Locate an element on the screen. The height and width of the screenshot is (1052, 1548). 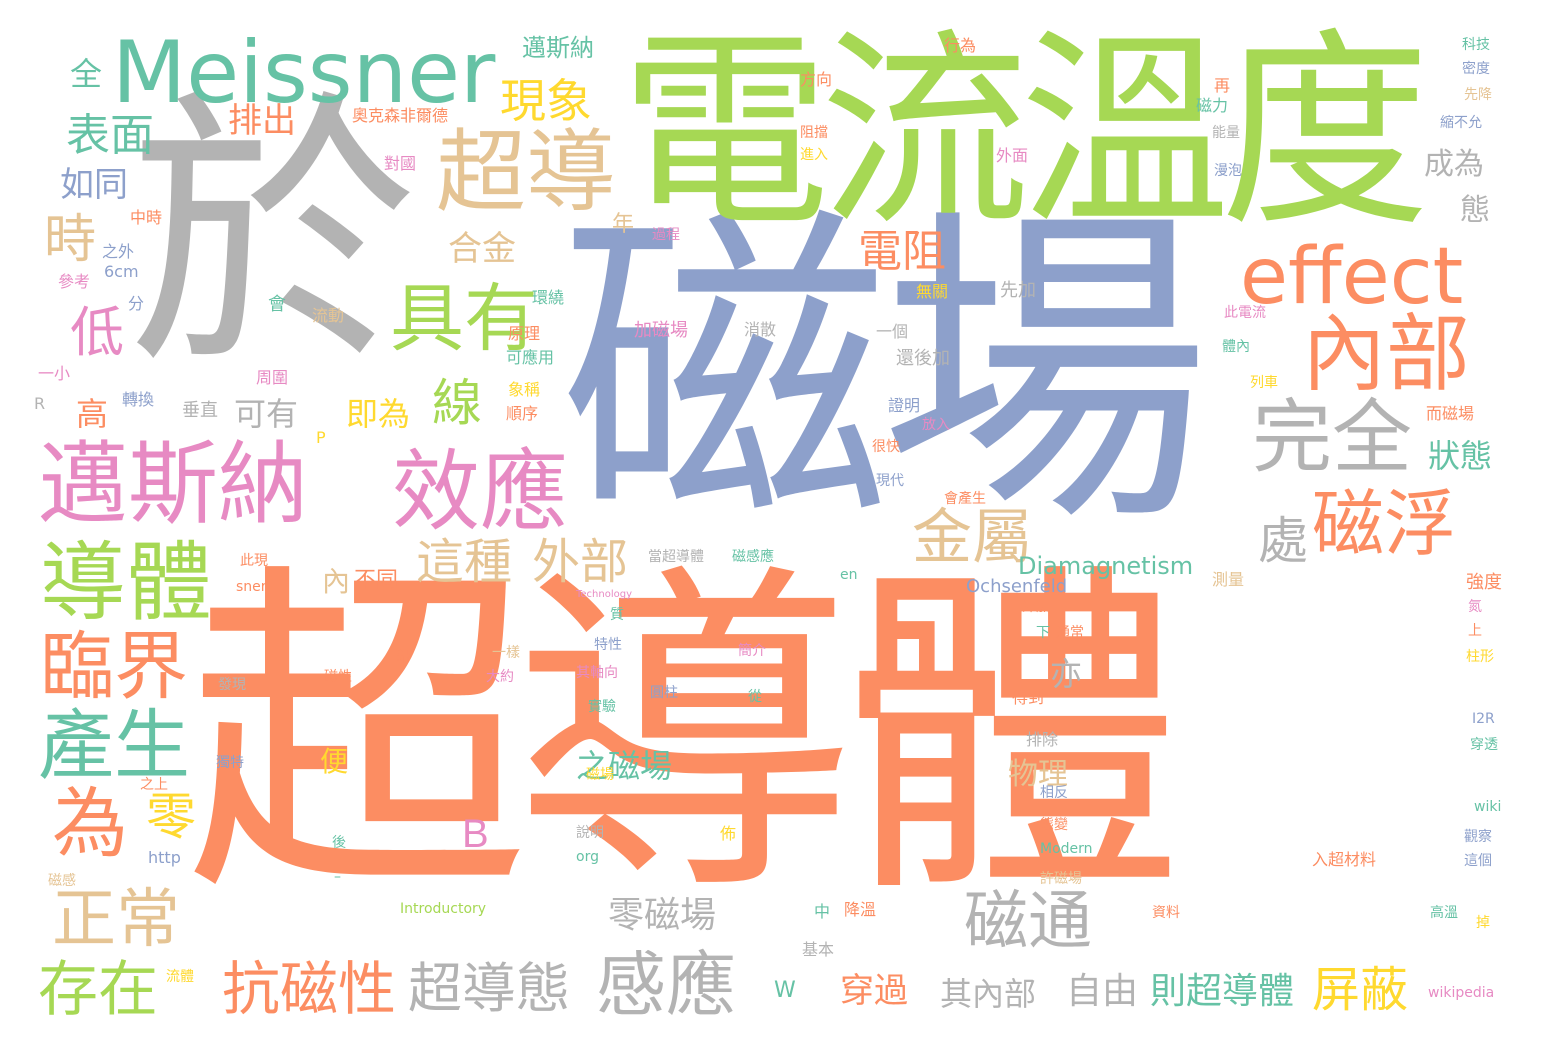
cloud-word: 大約 is located at coordinates (500, 677).